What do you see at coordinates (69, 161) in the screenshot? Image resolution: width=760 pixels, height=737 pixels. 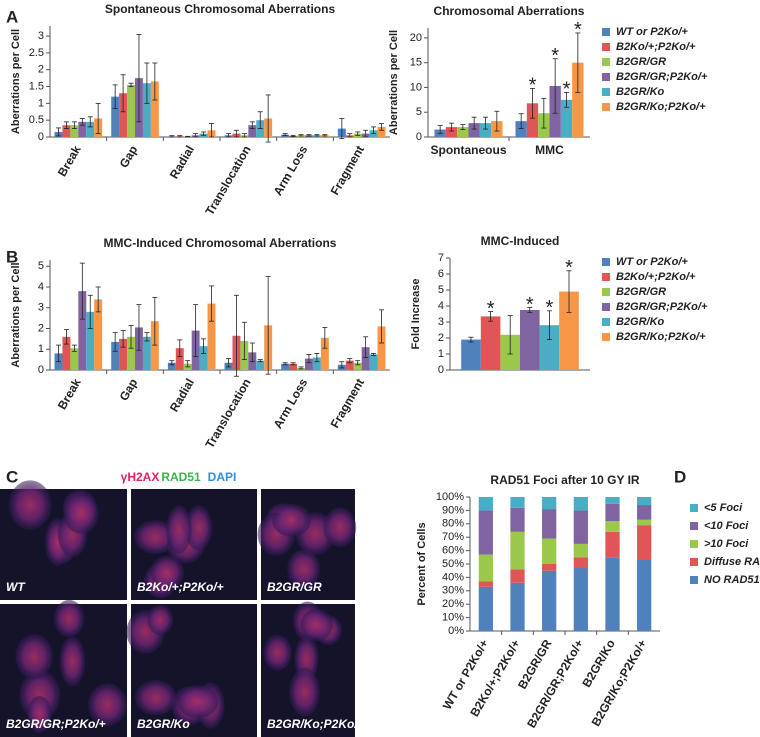 I see `x-tick-label: Break` at bounding box center [69, 161].